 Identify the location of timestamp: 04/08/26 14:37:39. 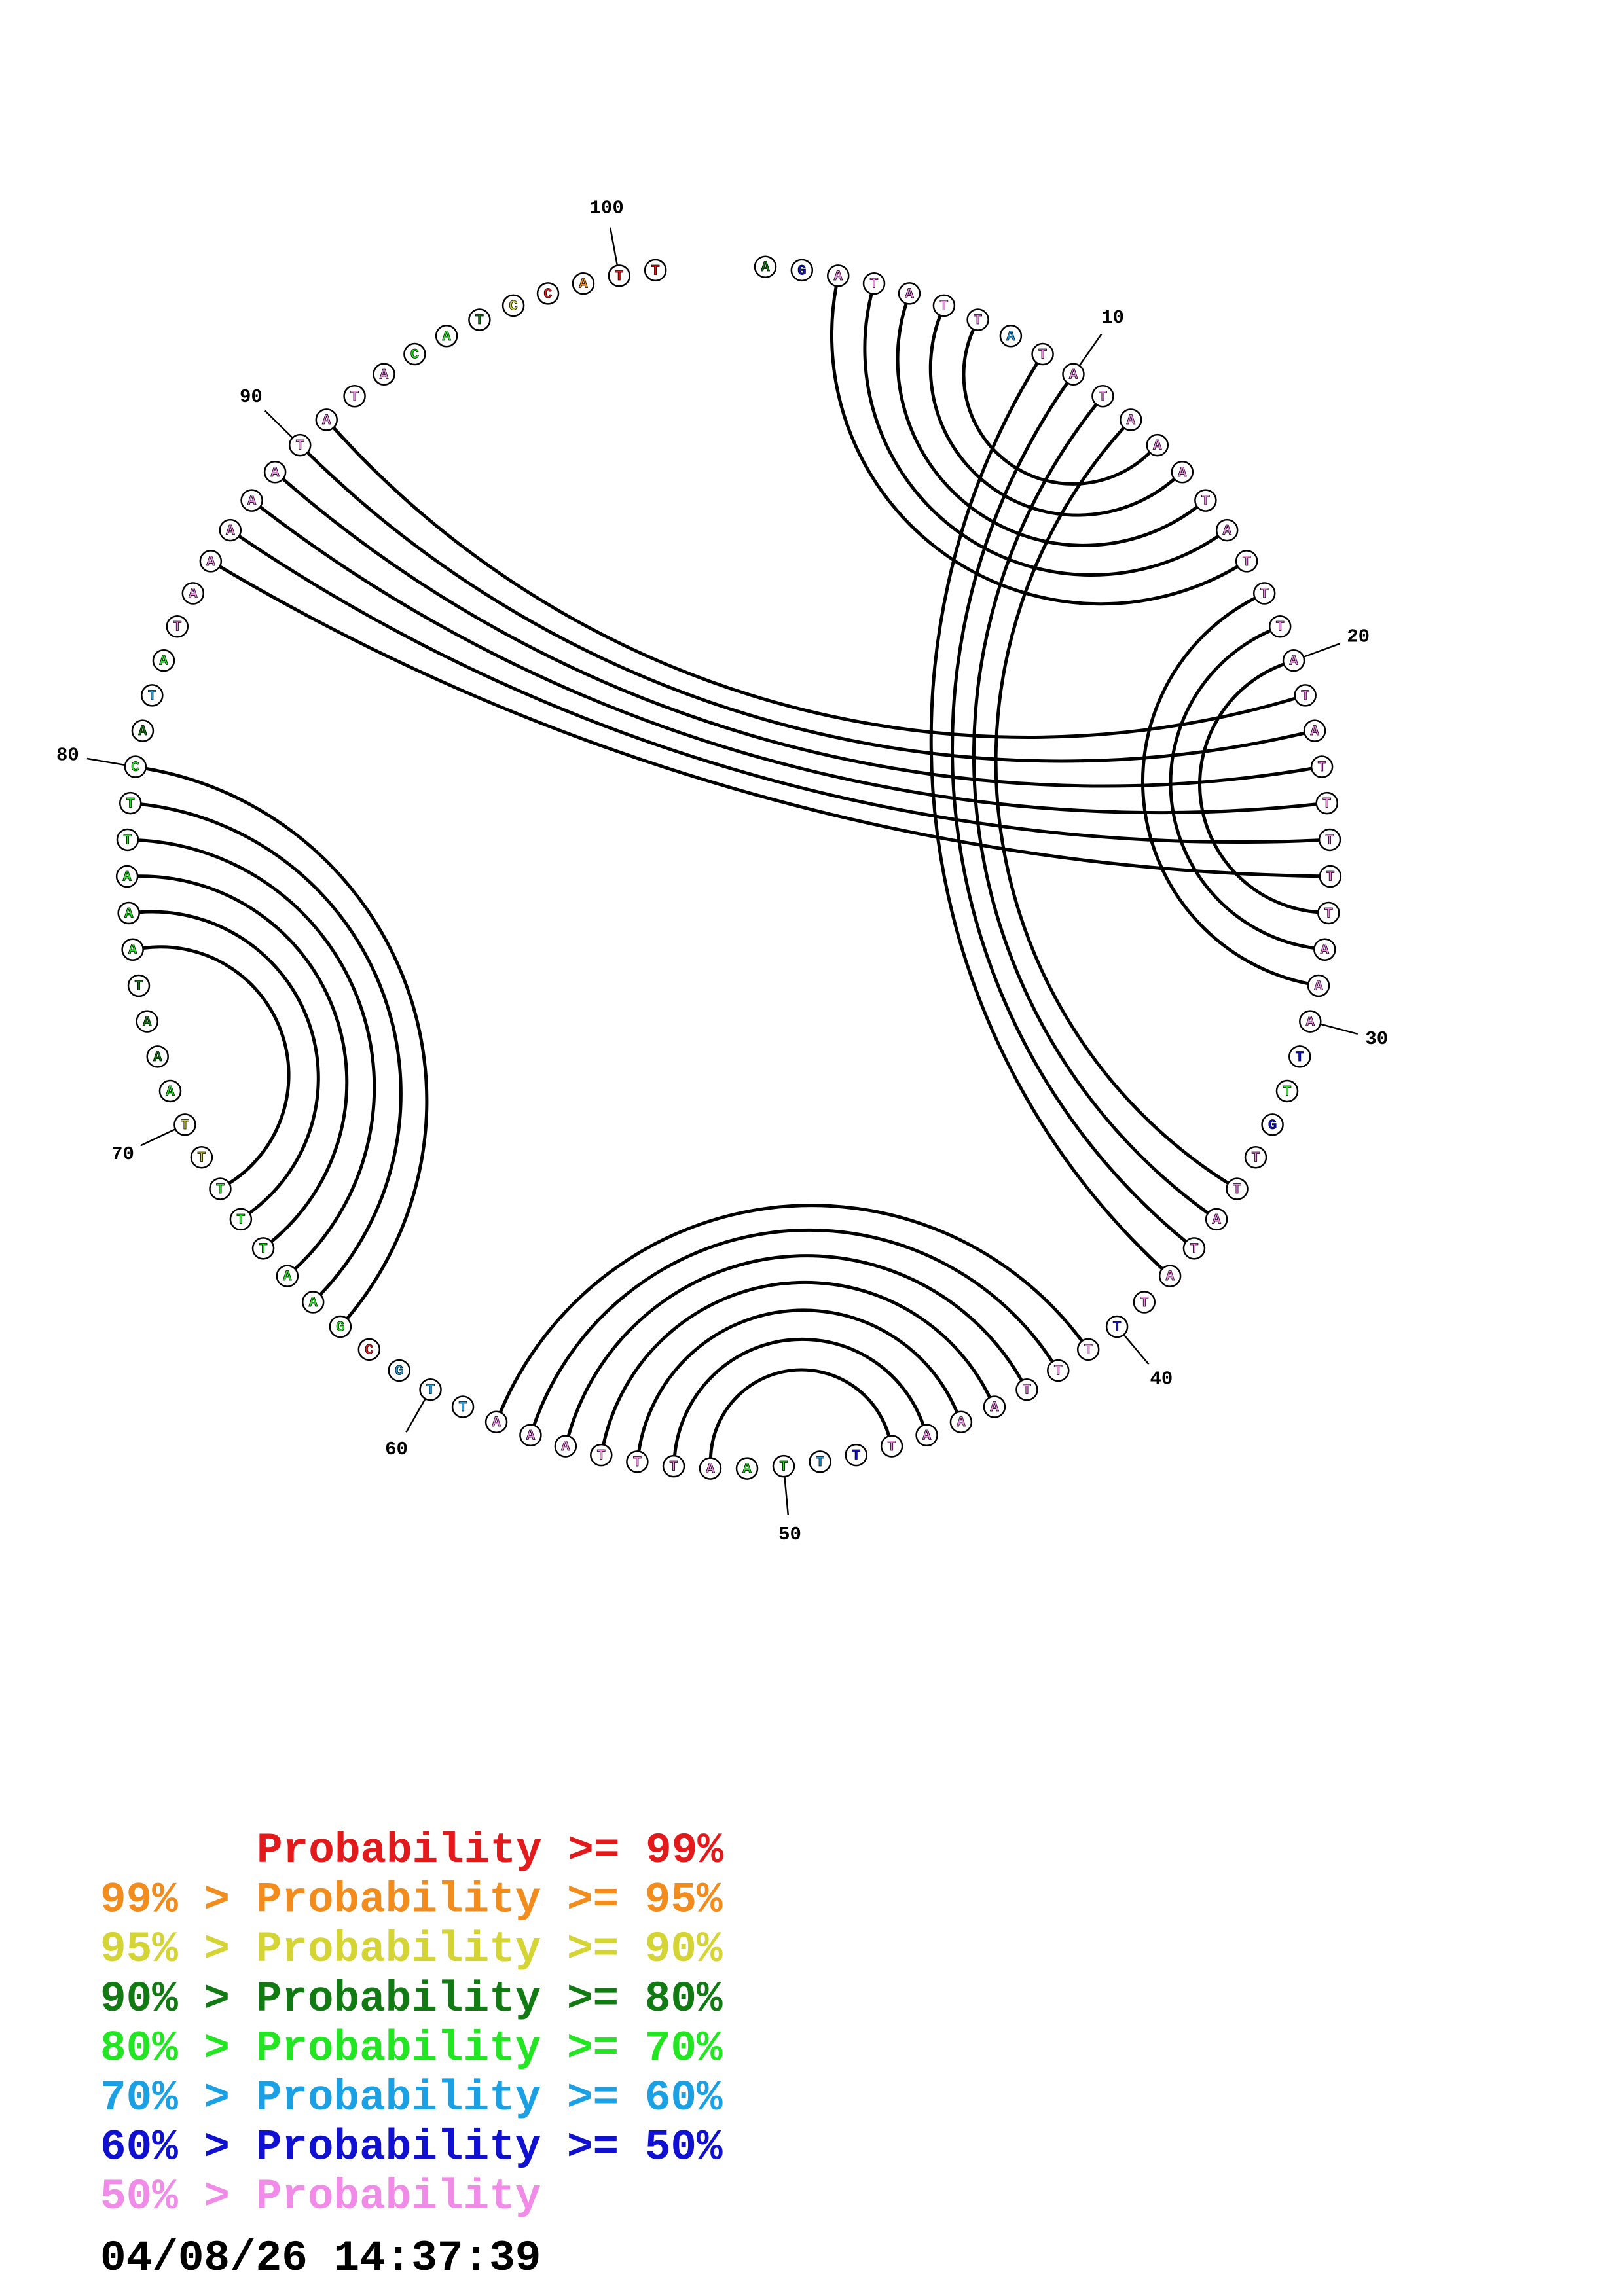
(320, 2258).